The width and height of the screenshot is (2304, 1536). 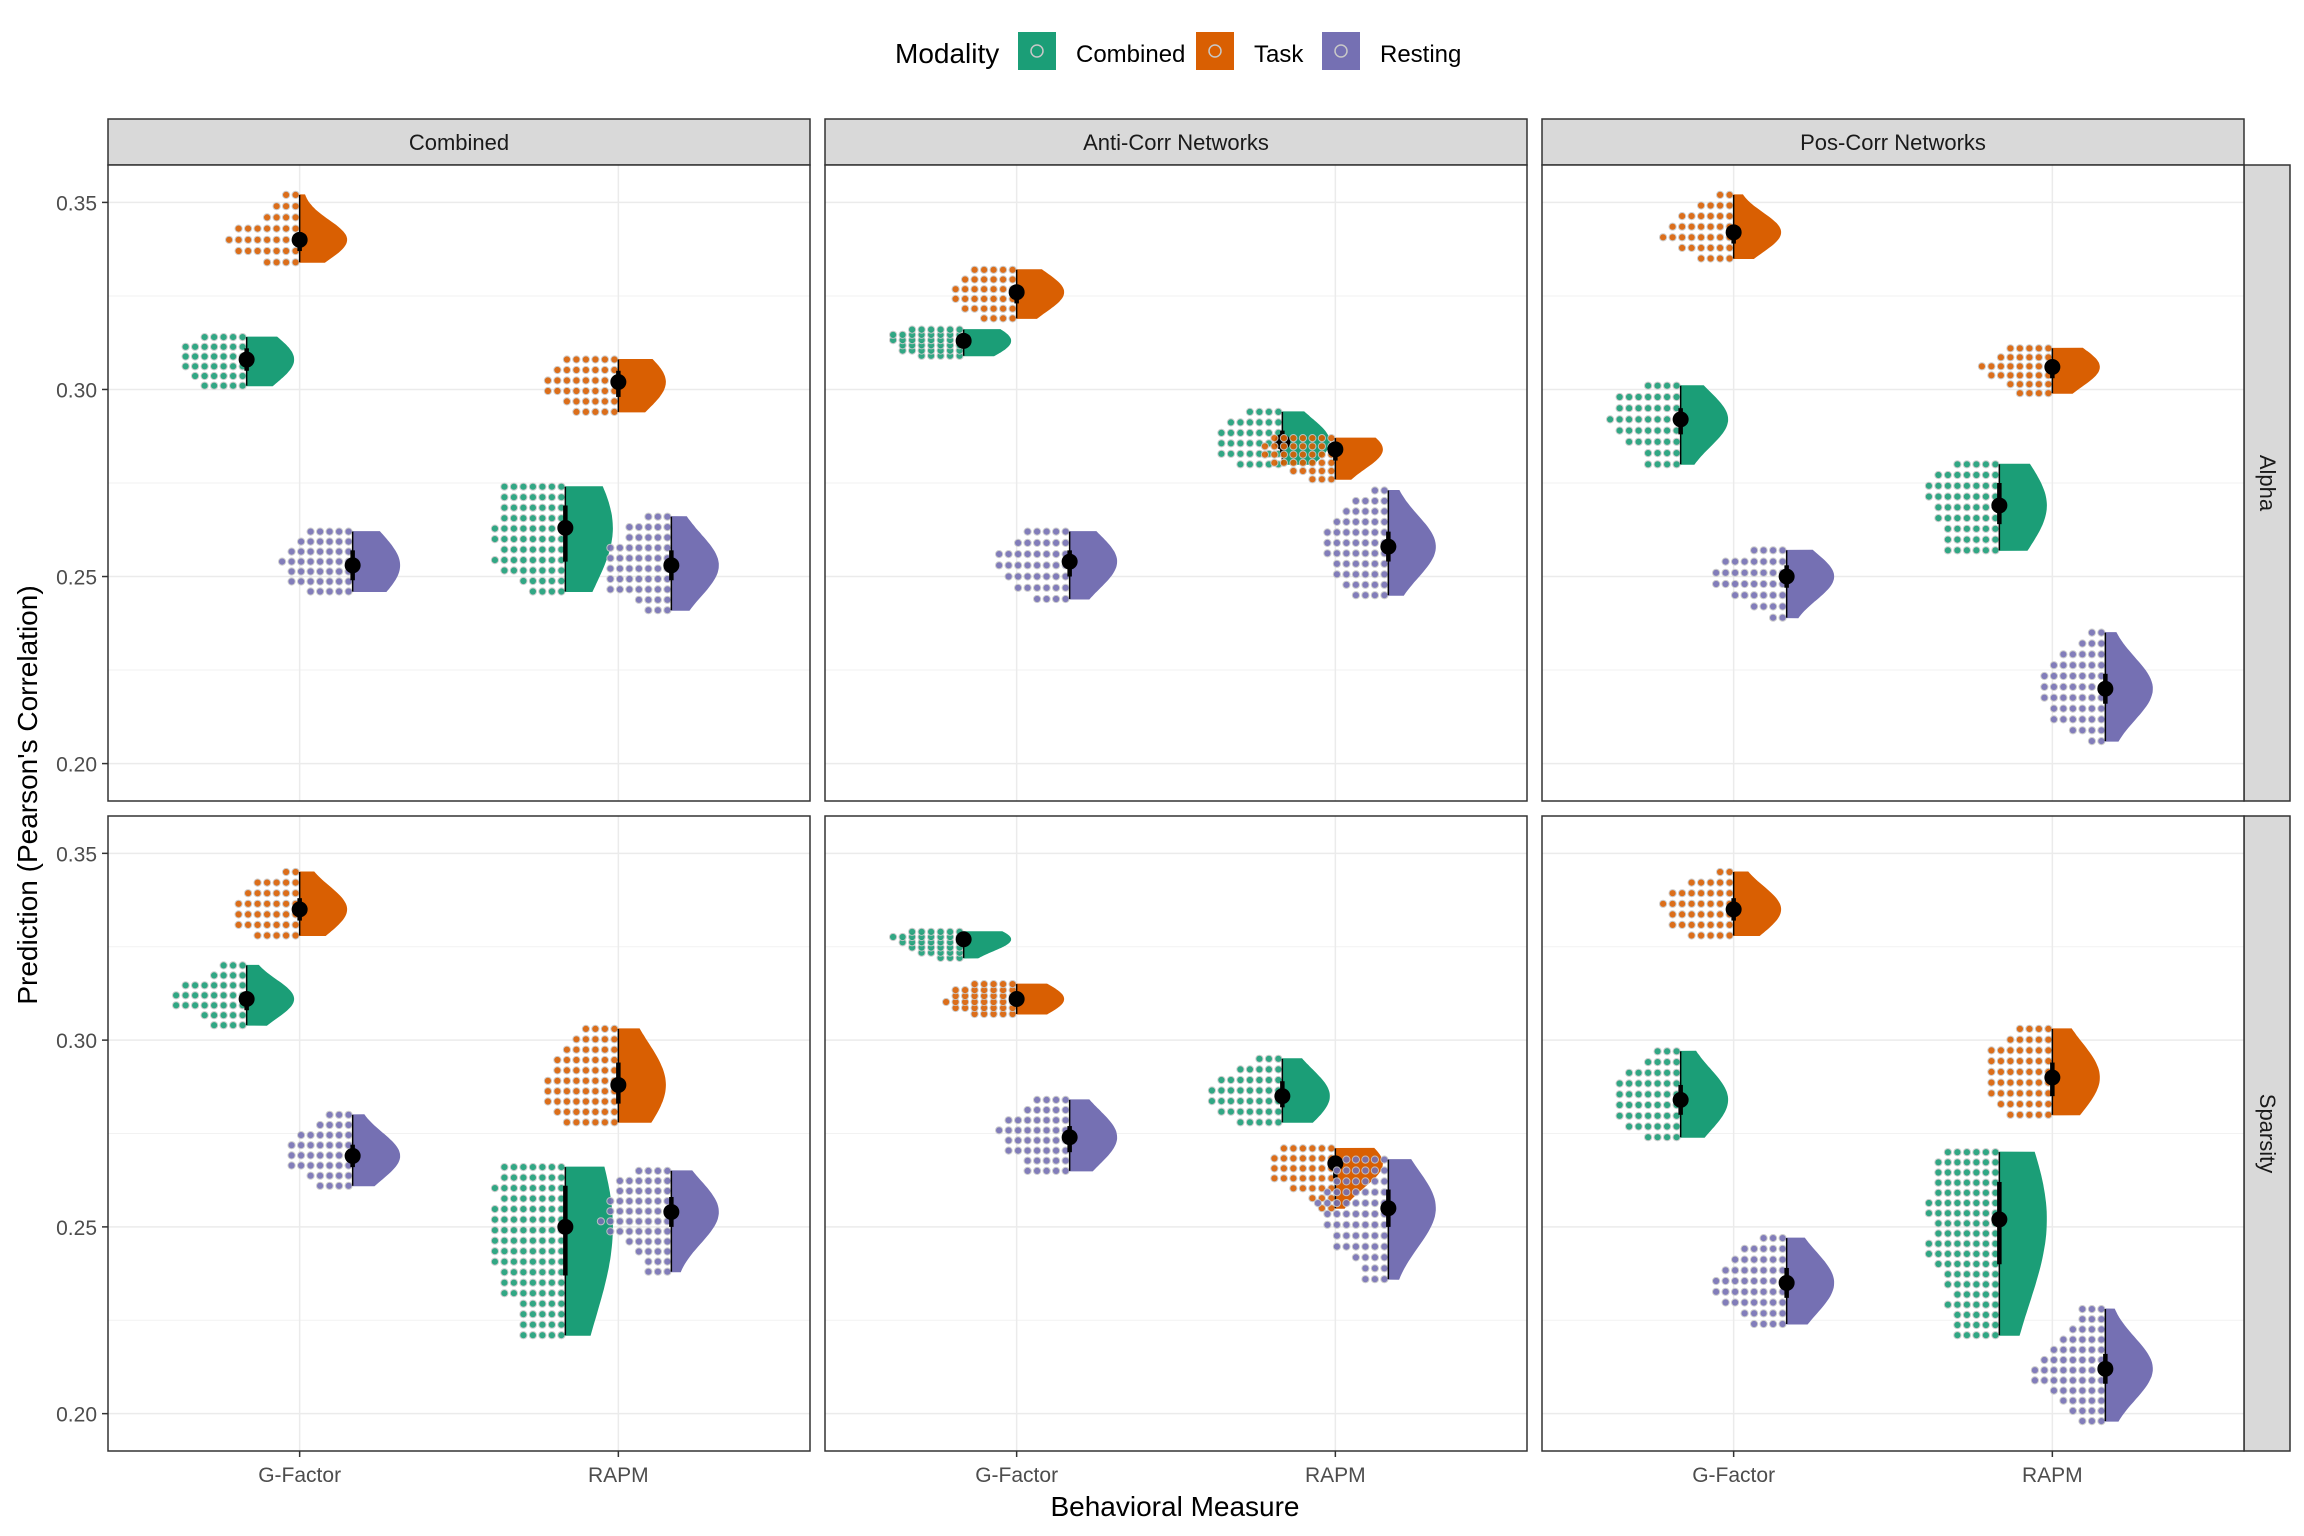 What do you see at coordinates (1335, 1475) in the screenshot?
I see `x-tick-label: RAPM` at bounding box center [1335, 1475].